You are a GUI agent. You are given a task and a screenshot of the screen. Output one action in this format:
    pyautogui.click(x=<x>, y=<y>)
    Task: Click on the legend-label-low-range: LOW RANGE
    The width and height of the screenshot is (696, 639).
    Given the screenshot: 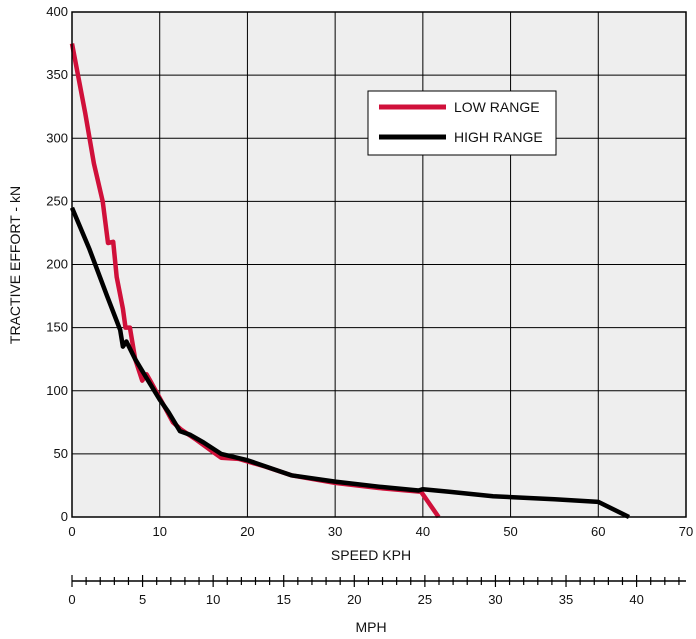 What is the action you would take?
    pyautogui.click(x=497, y=107)
    